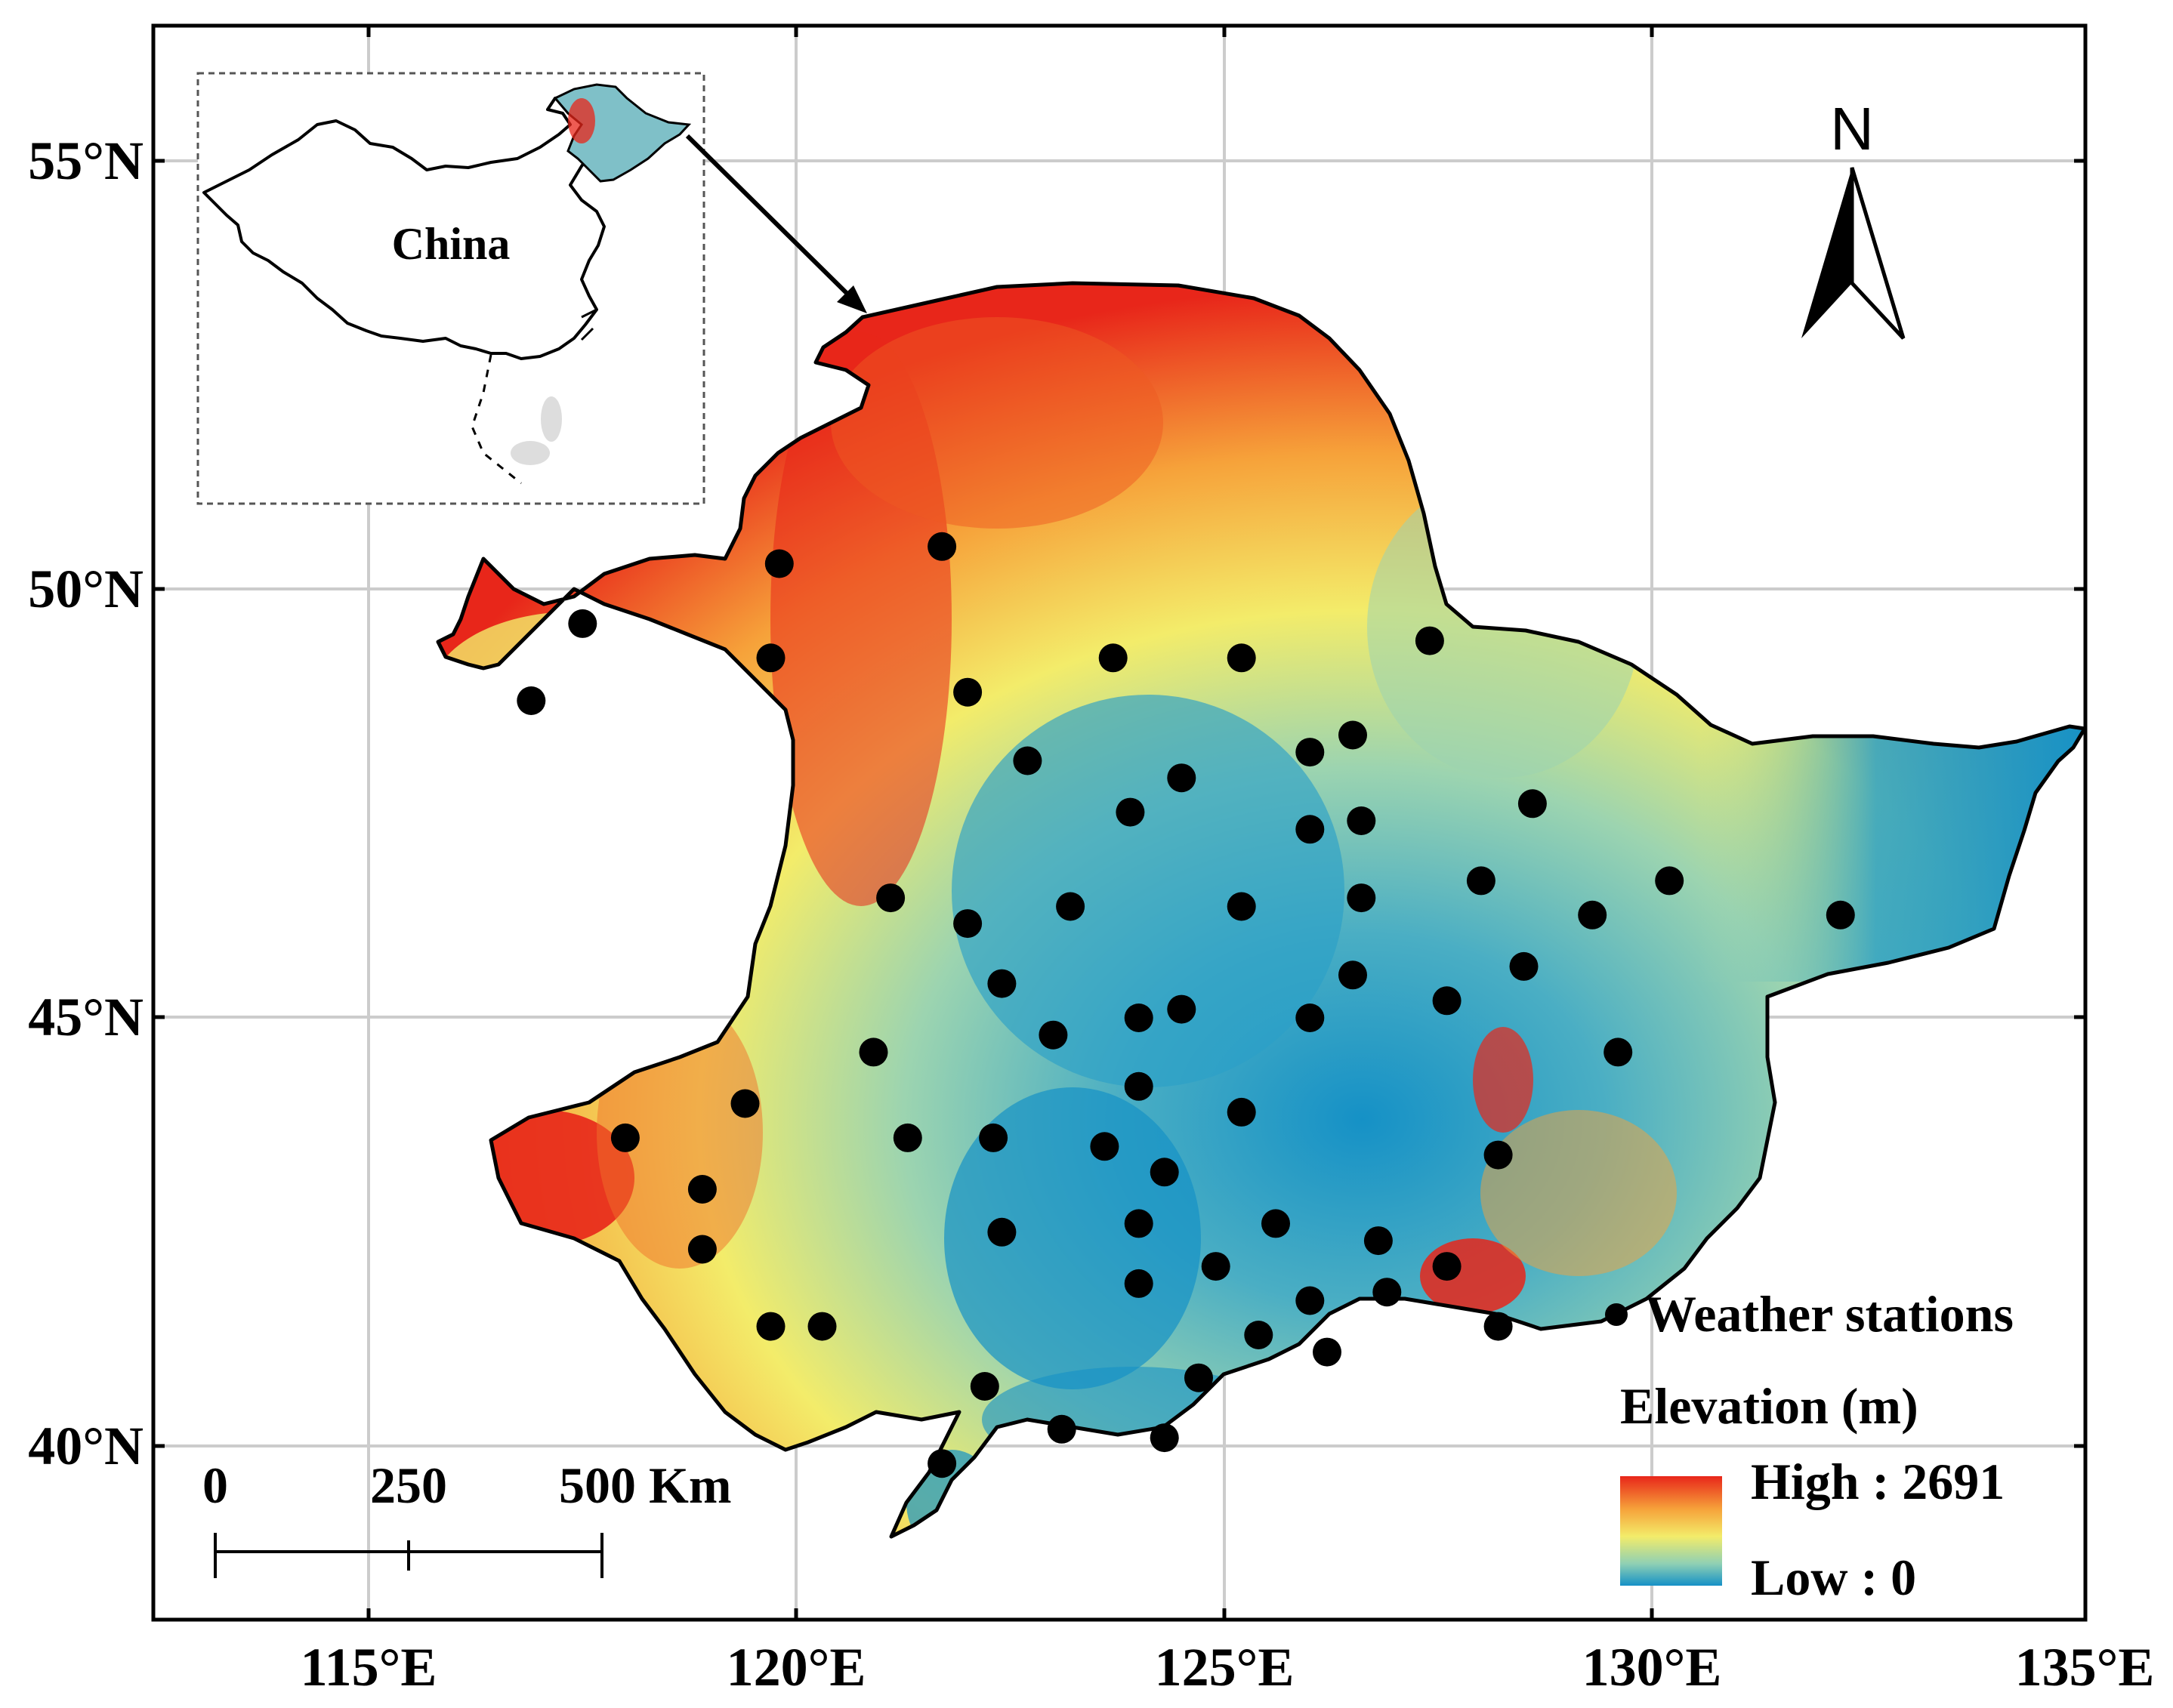 The width and height of the screenshot is (2173, 1708). What do you see at coordinates (796, 1667) in the screenshot?
I see `x-tick-label: 120°E` at bounding box center [796, 1667].